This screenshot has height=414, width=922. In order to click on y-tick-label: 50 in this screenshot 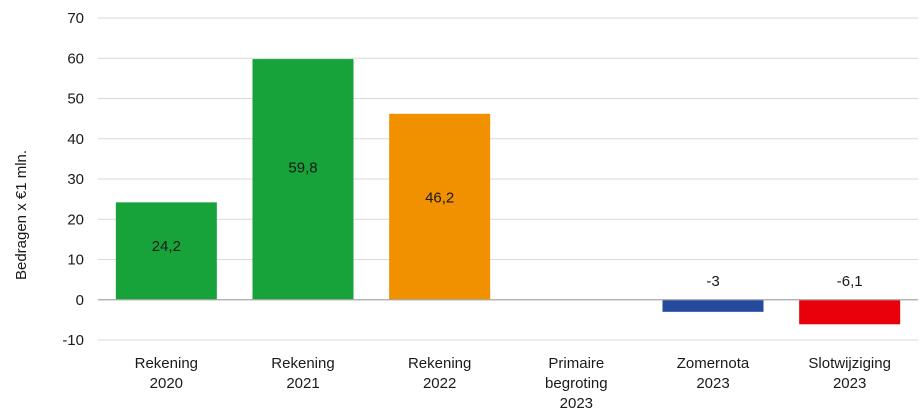, I will do `click(75, 99)`.